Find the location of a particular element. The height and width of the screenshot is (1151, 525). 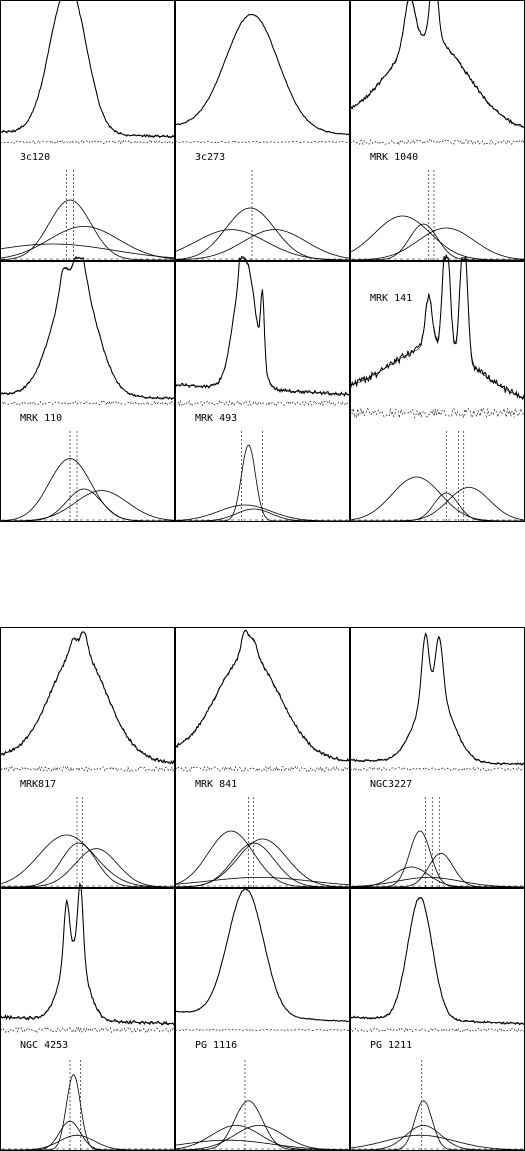

panel-label: NGC 4253 is located at coordinates (44, 1045).